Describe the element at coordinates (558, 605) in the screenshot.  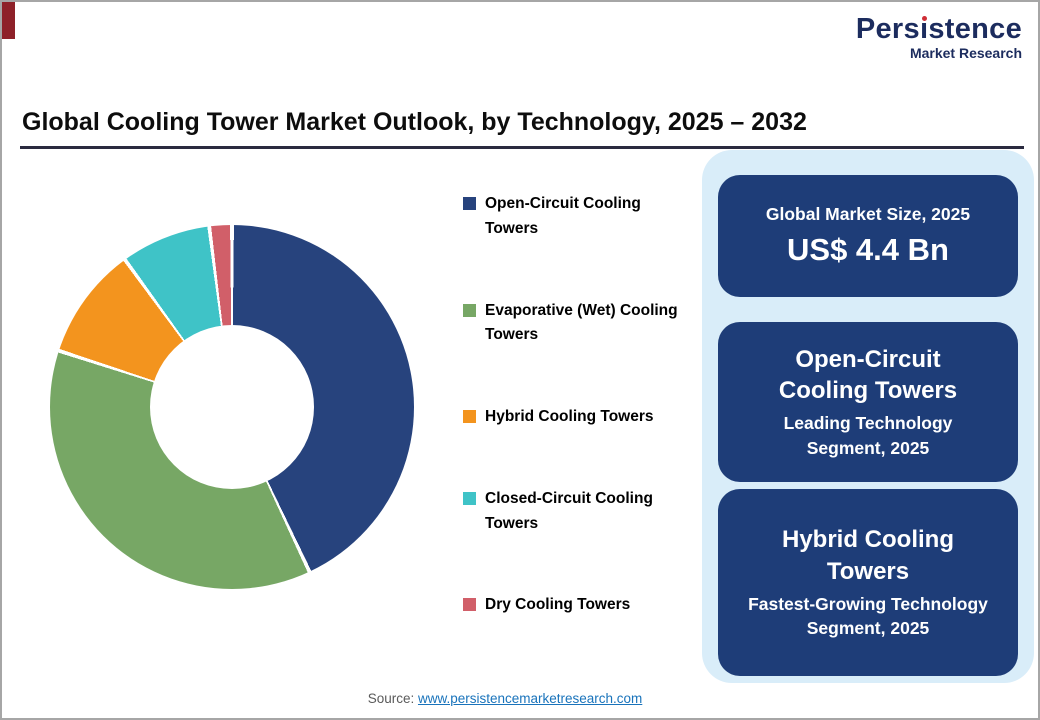
I see `legend-label: Dry Cooling Towers` at that location.